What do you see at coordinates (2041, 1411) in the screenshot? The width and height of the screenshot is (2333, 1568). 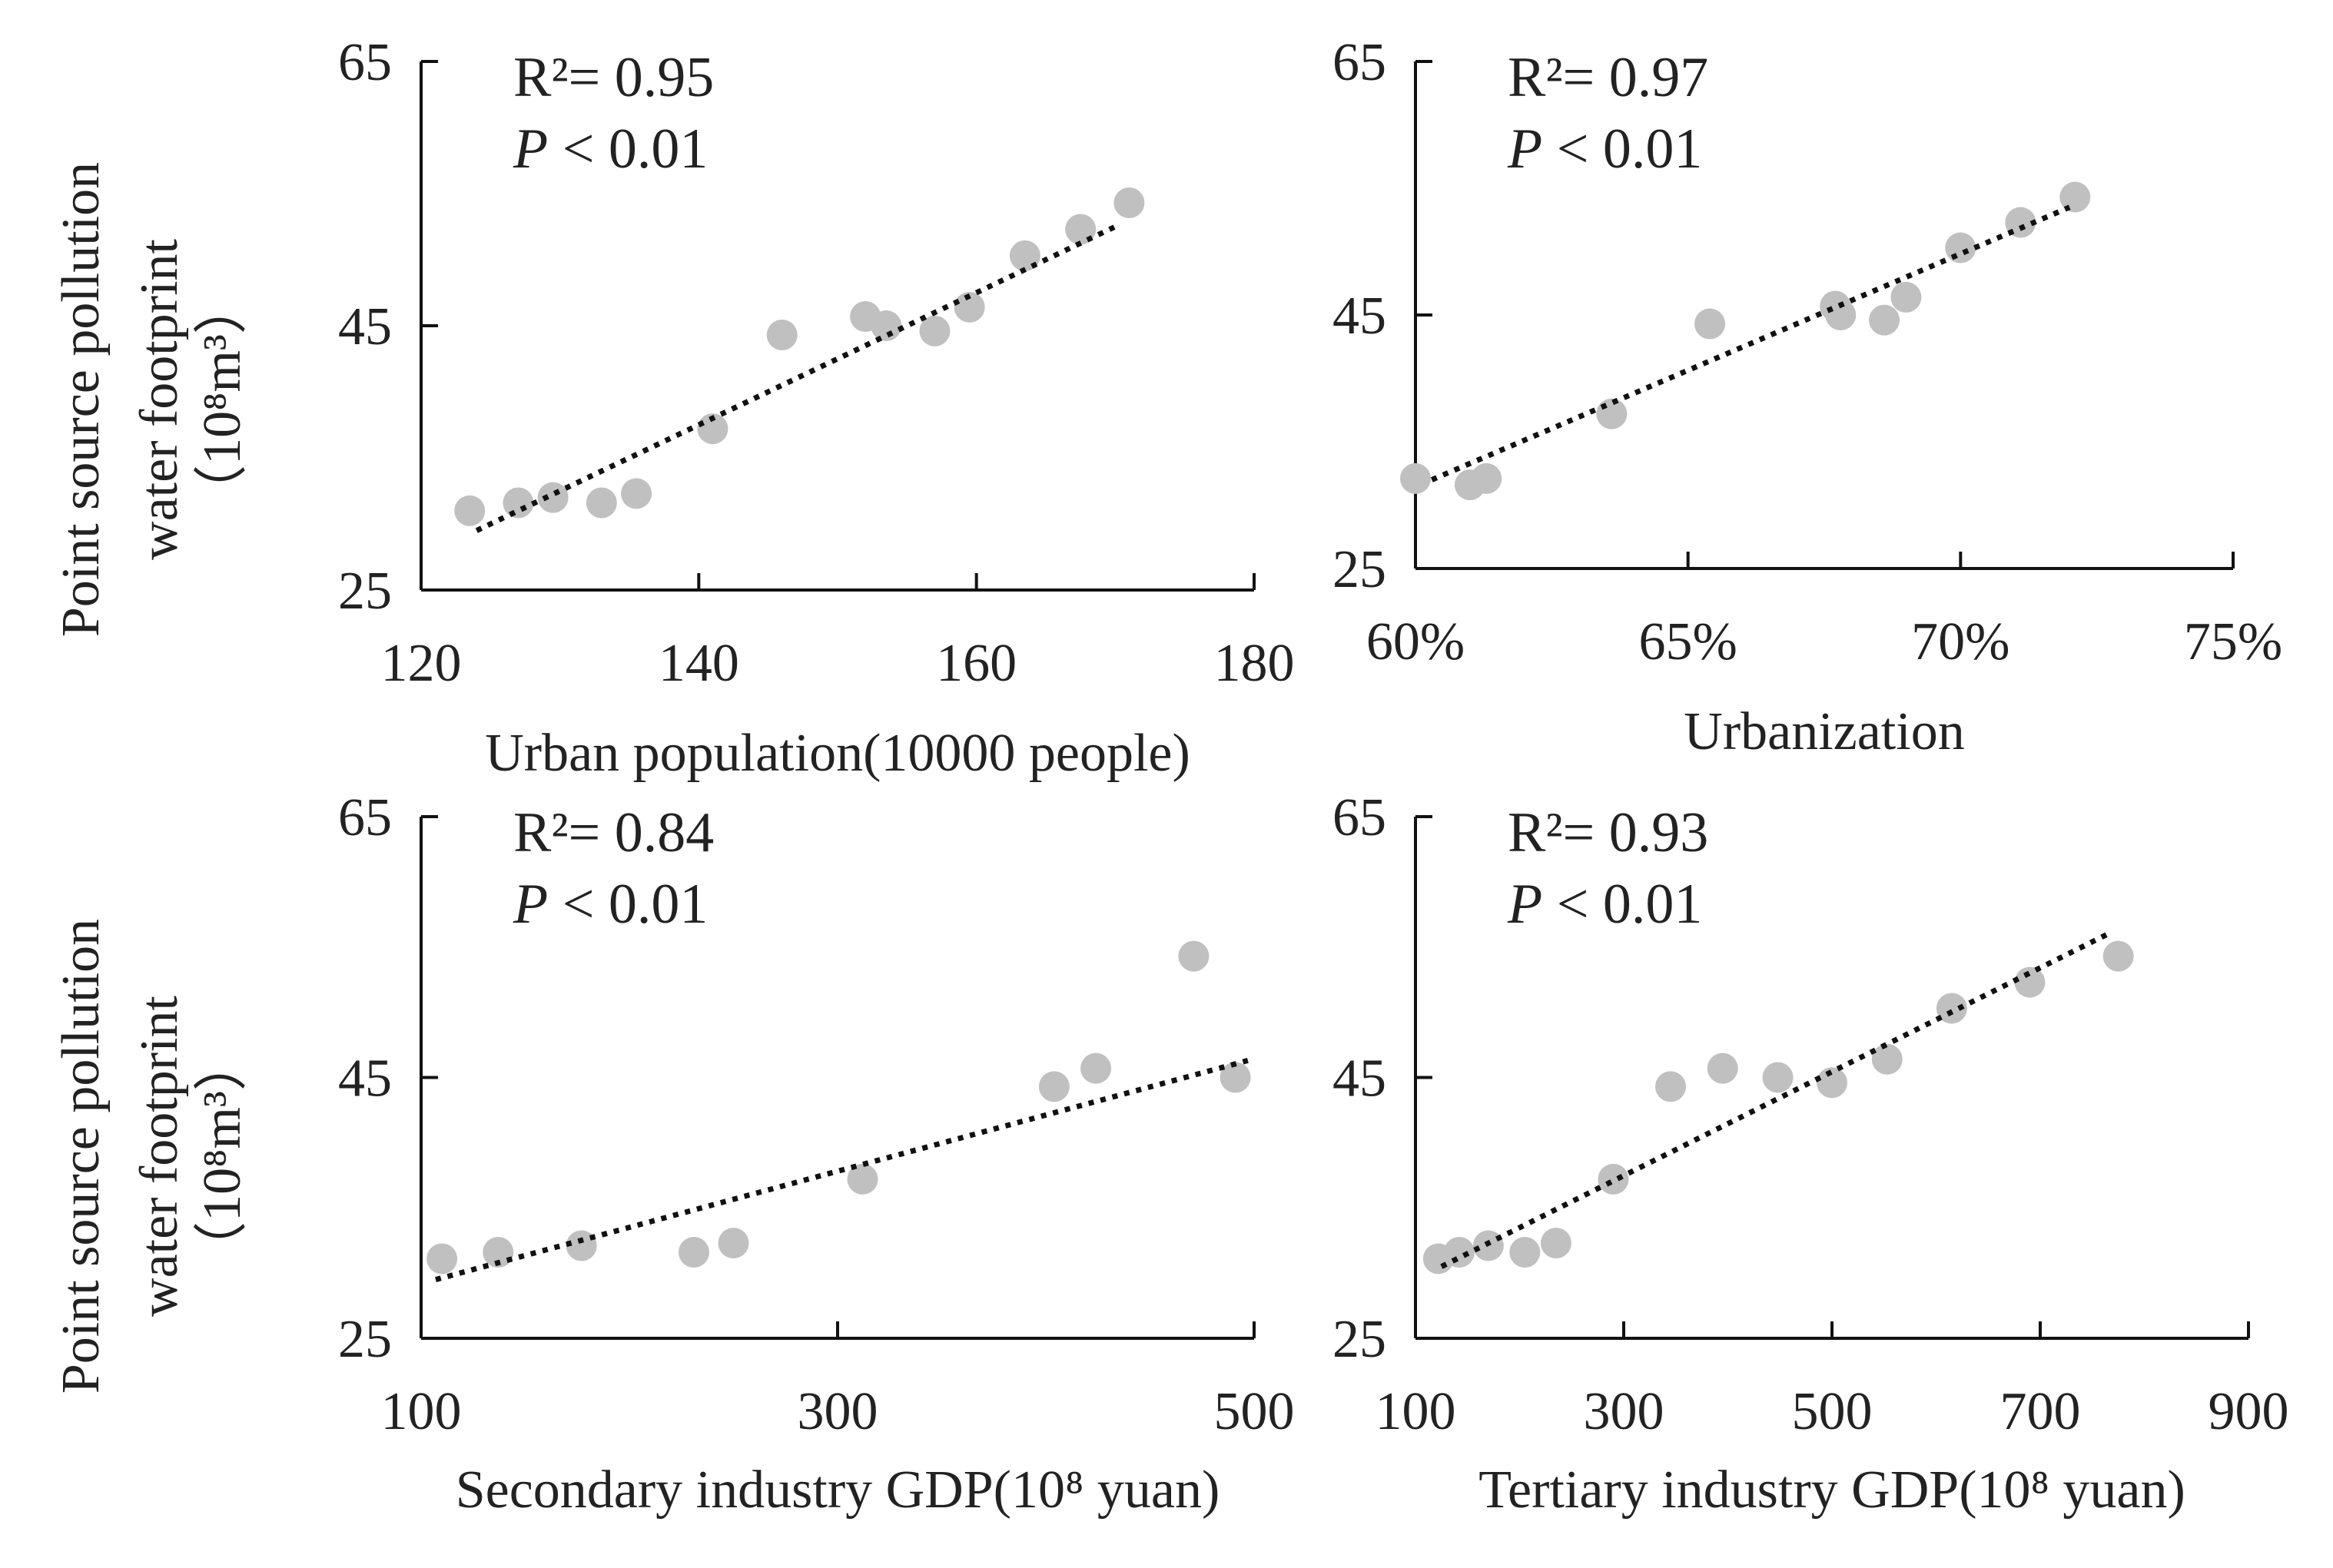 I see `x-tick-label: 700` at bounding box center [2041, 1411].